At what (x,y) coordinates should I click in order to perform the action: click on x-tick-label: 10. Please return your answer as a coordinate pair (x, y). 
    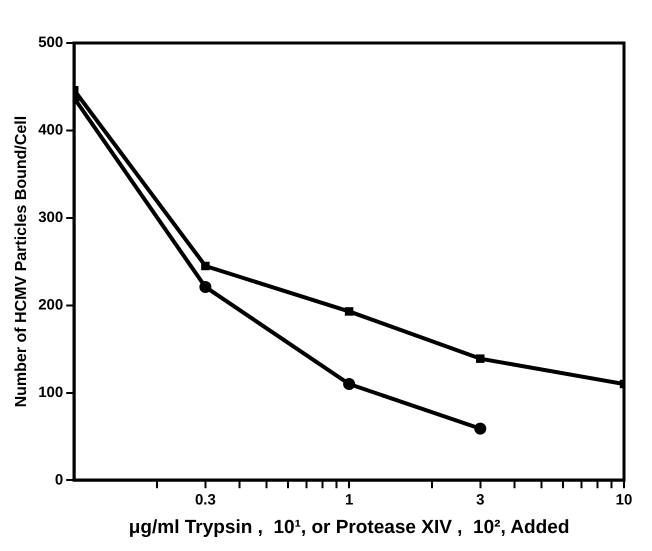
    Looking at the image, I should click on (624, 499).